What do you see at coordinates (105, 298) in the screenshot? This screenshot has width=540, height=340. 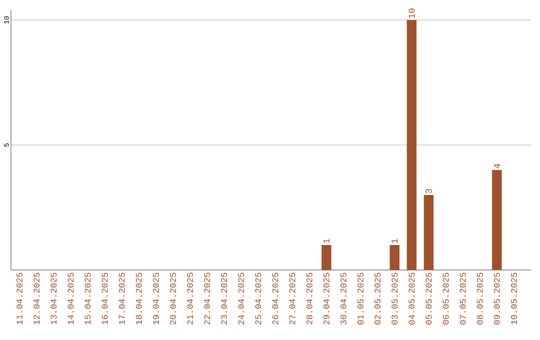 I see `x-tick-label: 16.04.2025` at bounding box center [105, 298].